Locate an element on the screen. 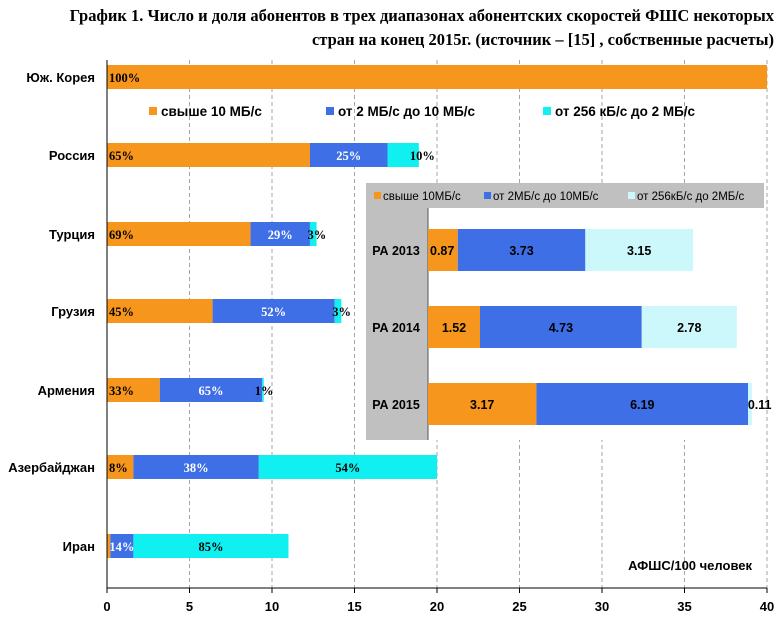 The width and height of the screenshot is (780, 625). x-tick-label: 20 is located at coordinates (437, 606).